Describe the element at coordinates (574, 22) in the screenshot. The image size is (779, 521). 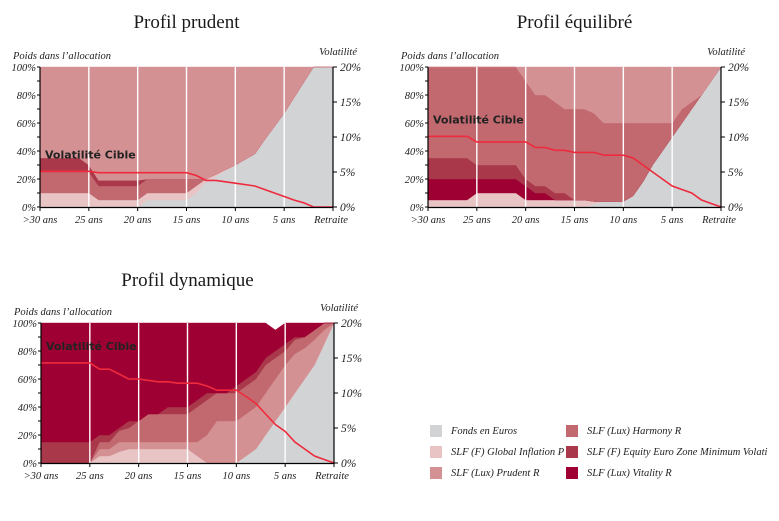
I see `chart-title-equilibre: Profil équilibré` at that location.